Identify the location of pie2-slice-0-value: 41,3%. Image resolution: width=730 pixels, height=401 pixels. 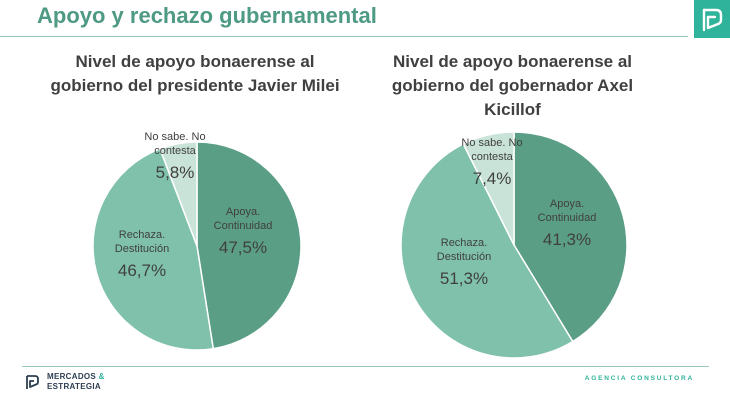
(567, 239).